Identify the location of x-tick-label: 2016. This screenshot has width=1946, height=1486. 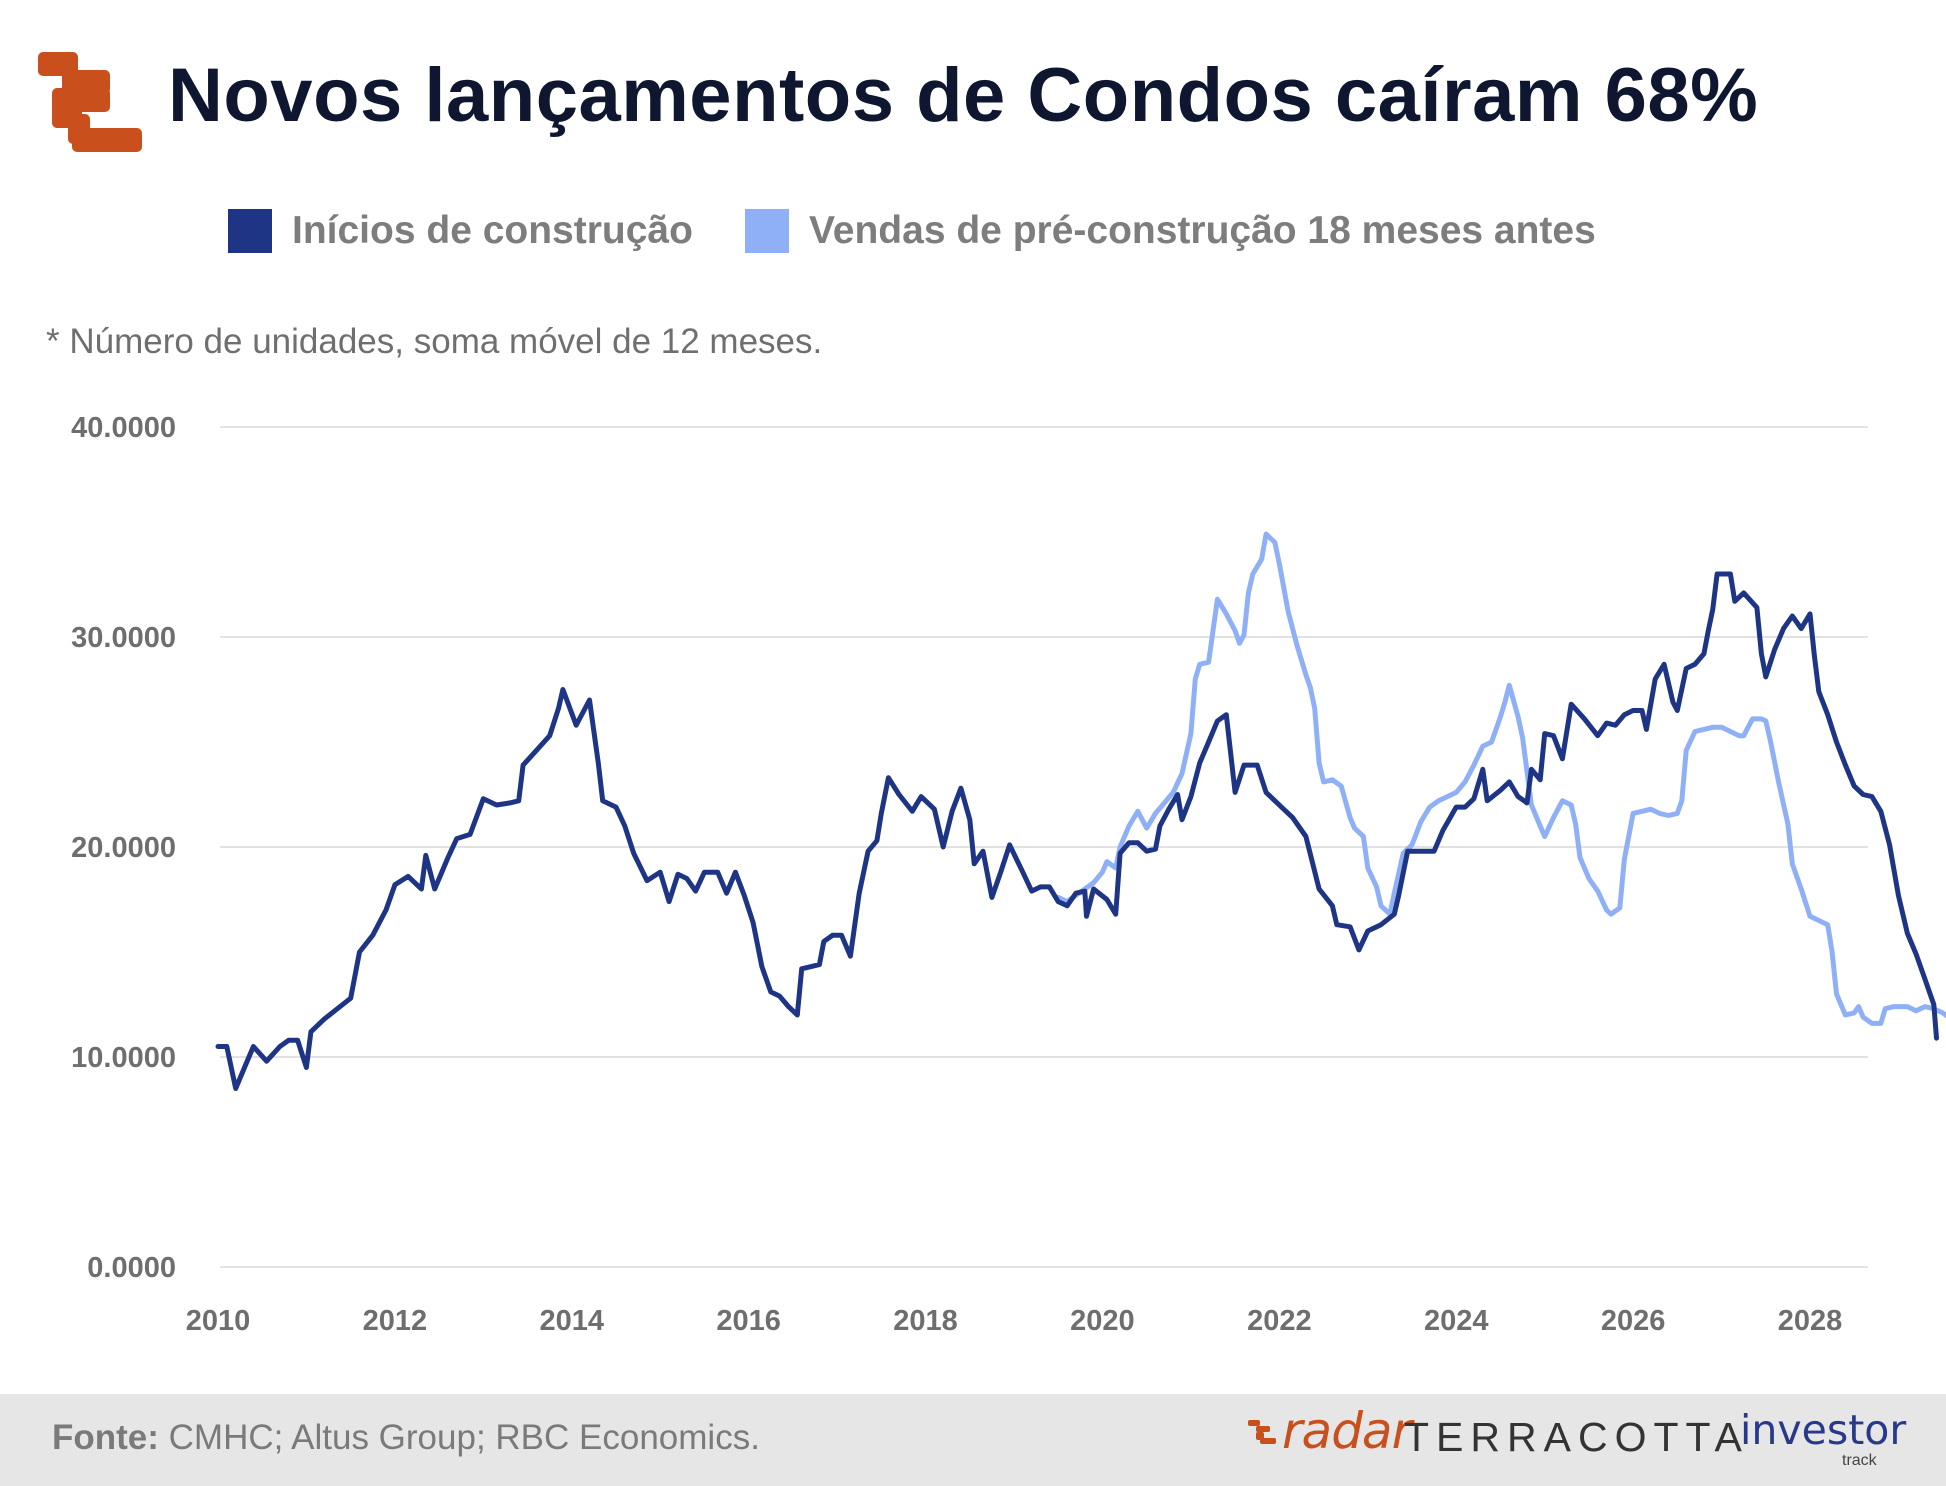
(748, 1321).